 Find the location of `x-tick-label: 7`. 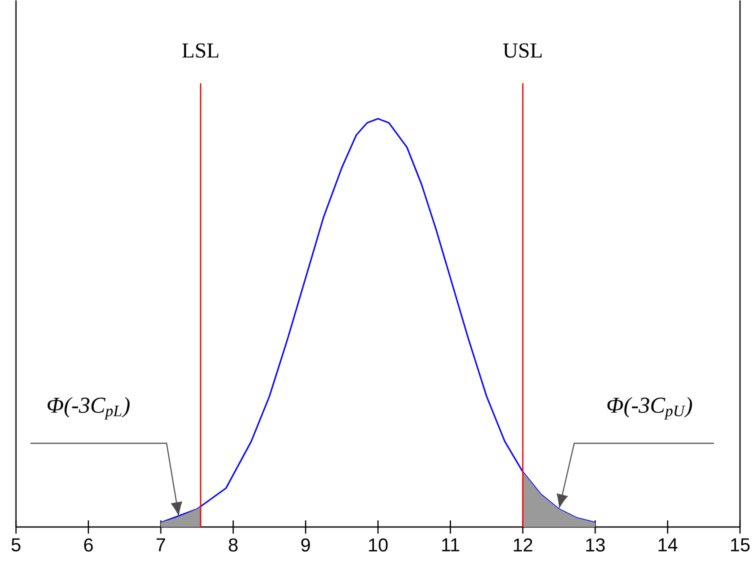

x-tick-label: 7 is located at coordinates (161, 545).